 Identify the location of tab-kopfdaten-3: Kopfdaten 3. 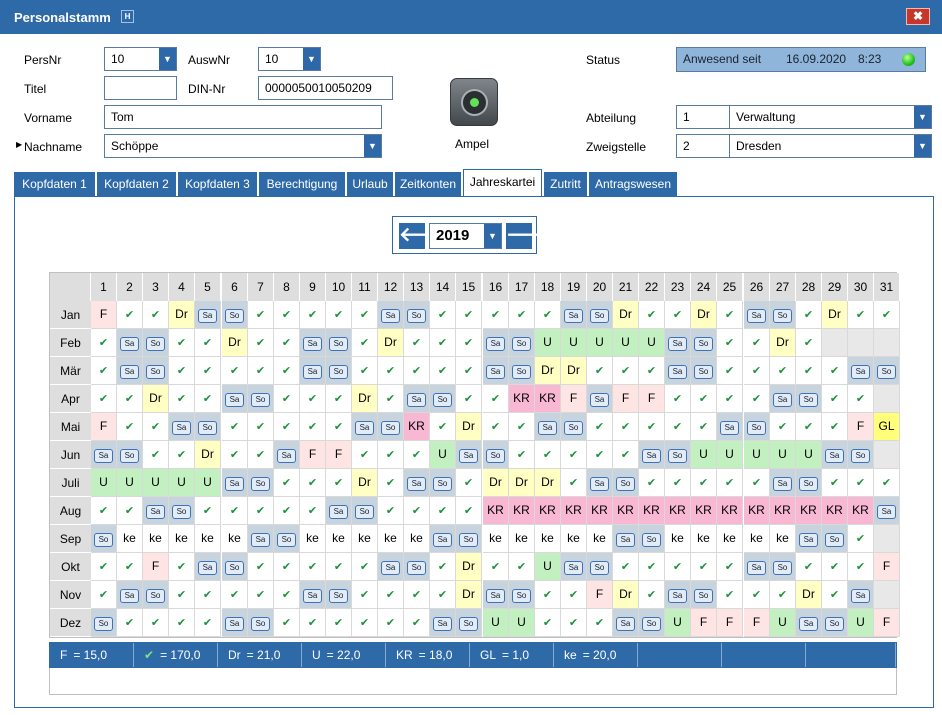
(217, 184).